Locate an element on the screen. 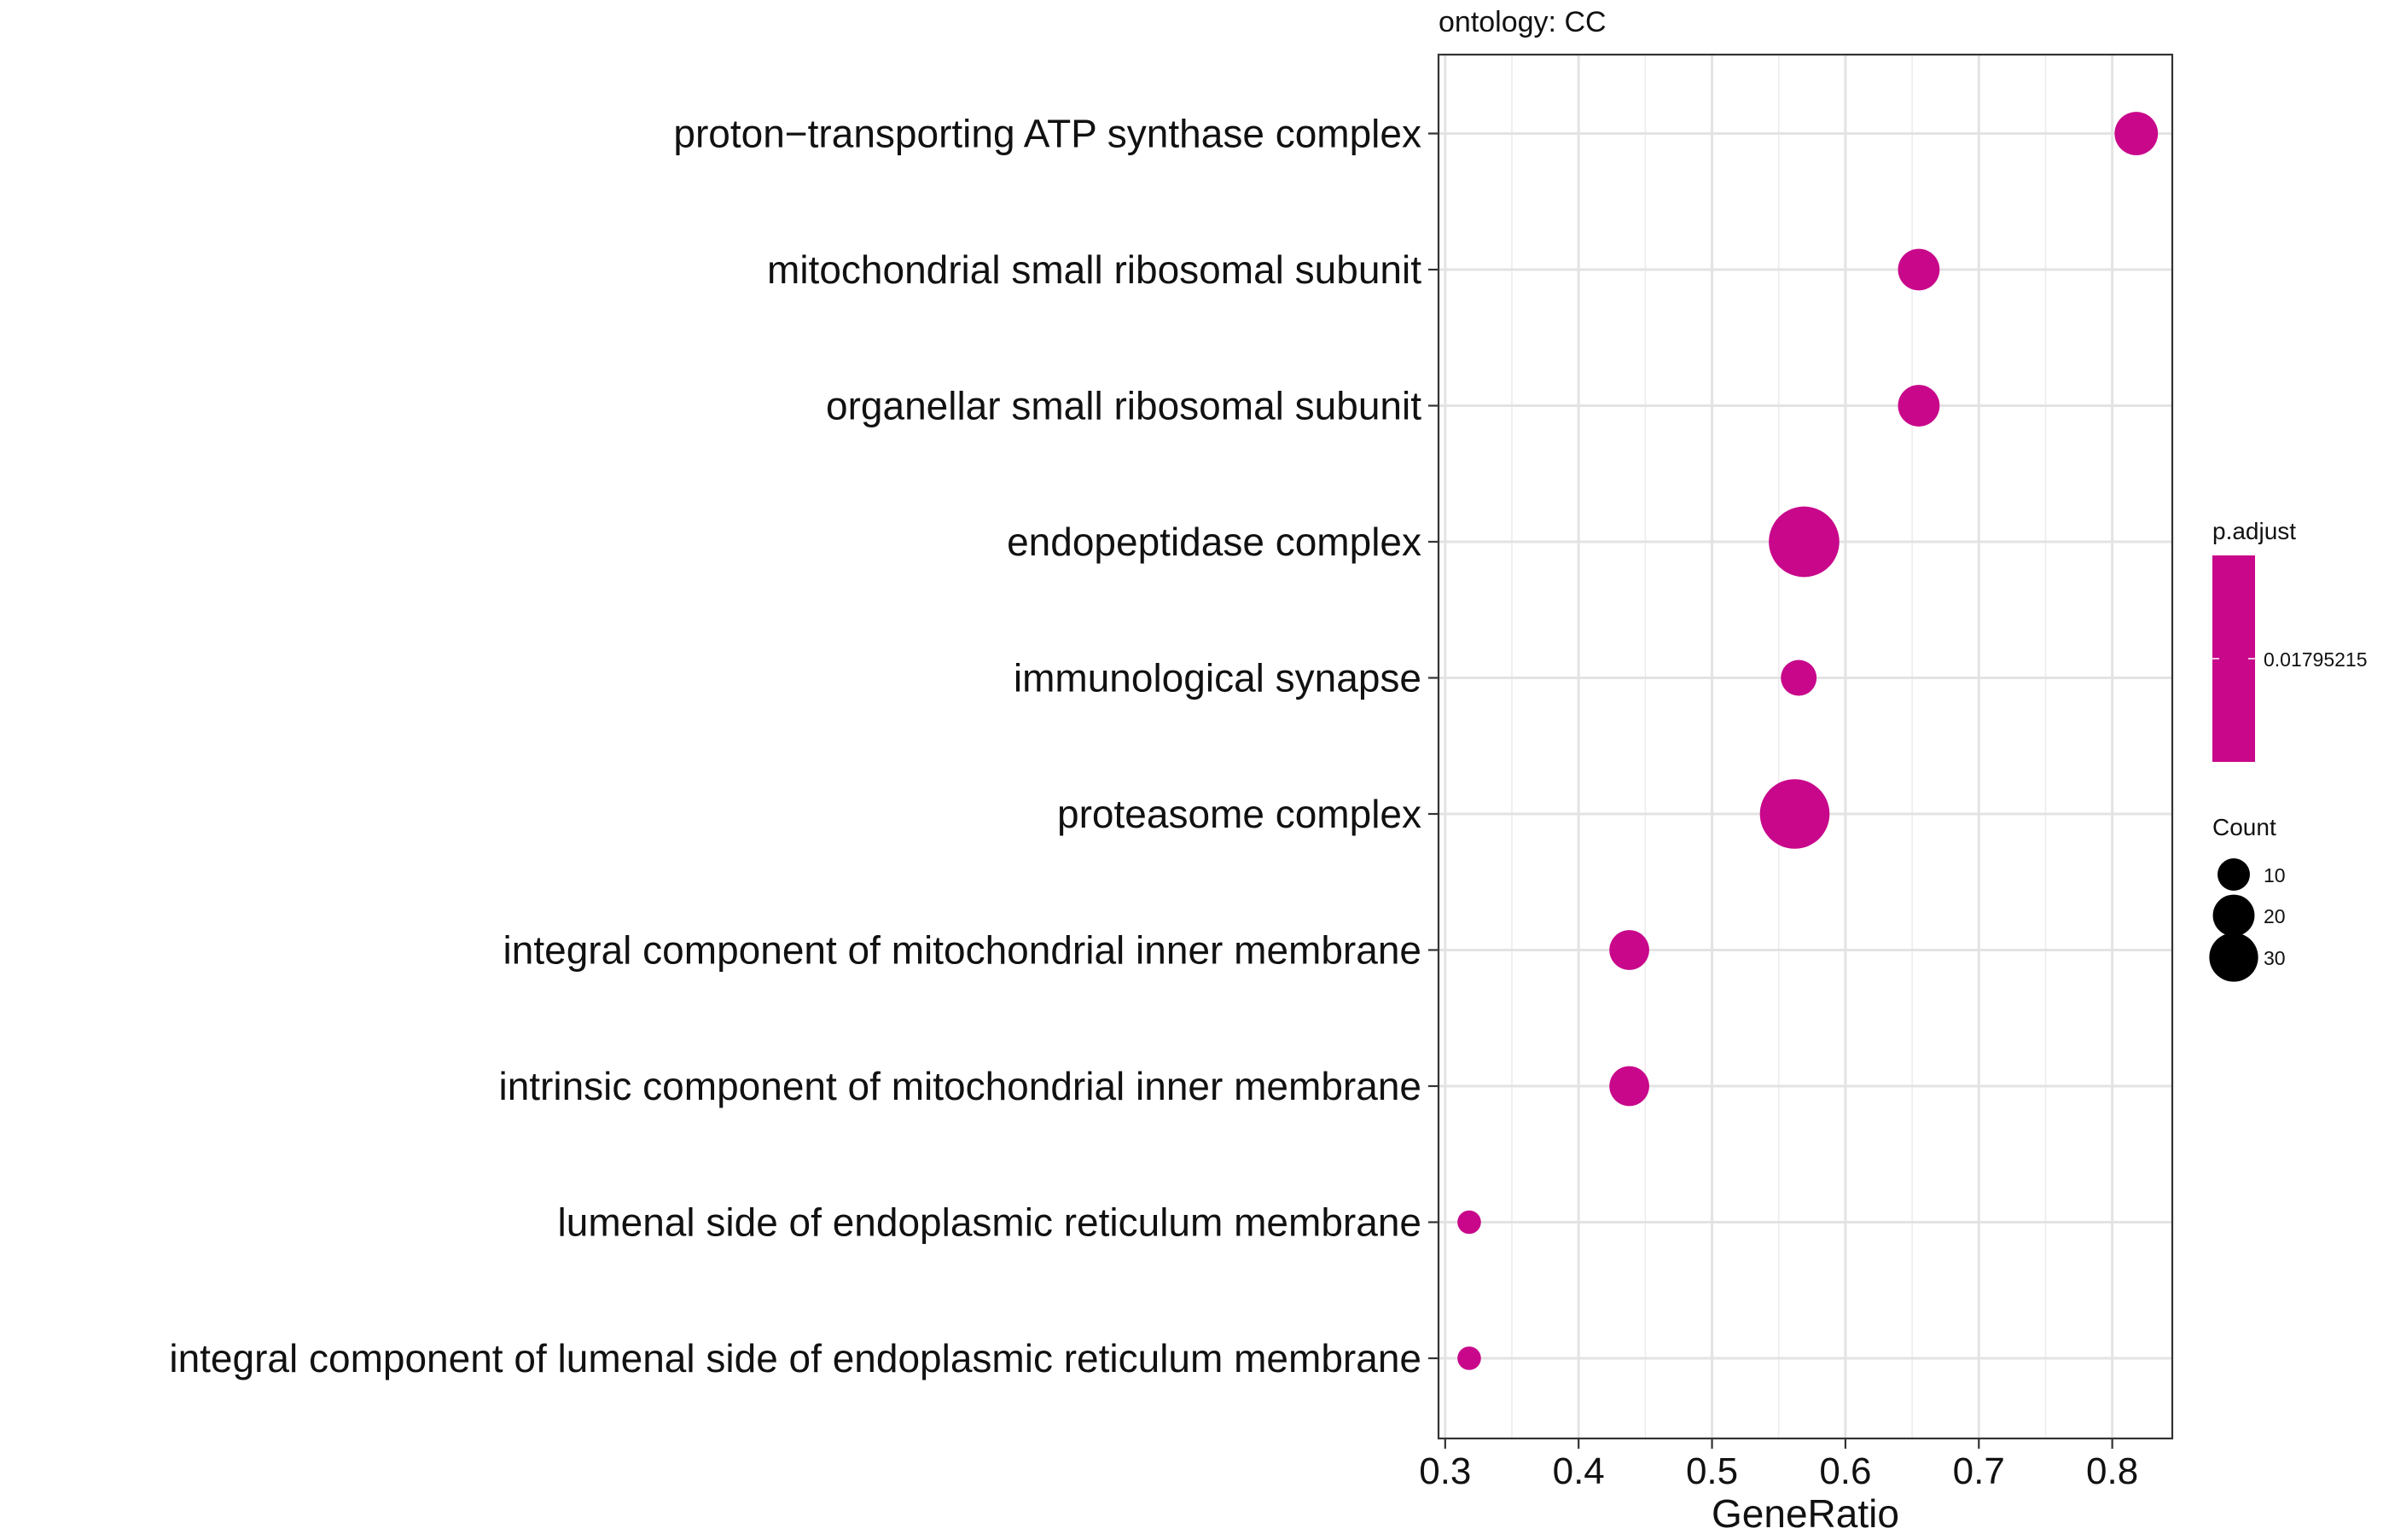 This screenshot has height=1540, width=2389. x-axis-title: GeneRatio is located at coordinates (1805, 1513).